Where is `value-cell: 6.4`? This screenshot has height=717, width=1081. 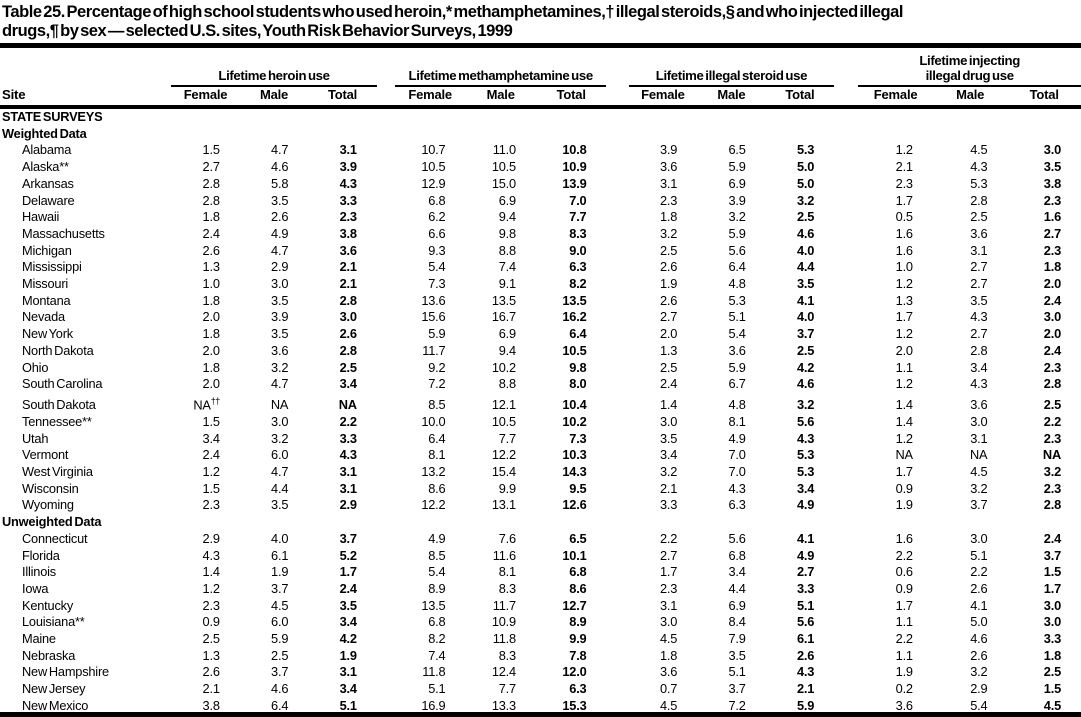 value-cell: 6.4 is located at coordinates (737, 267).